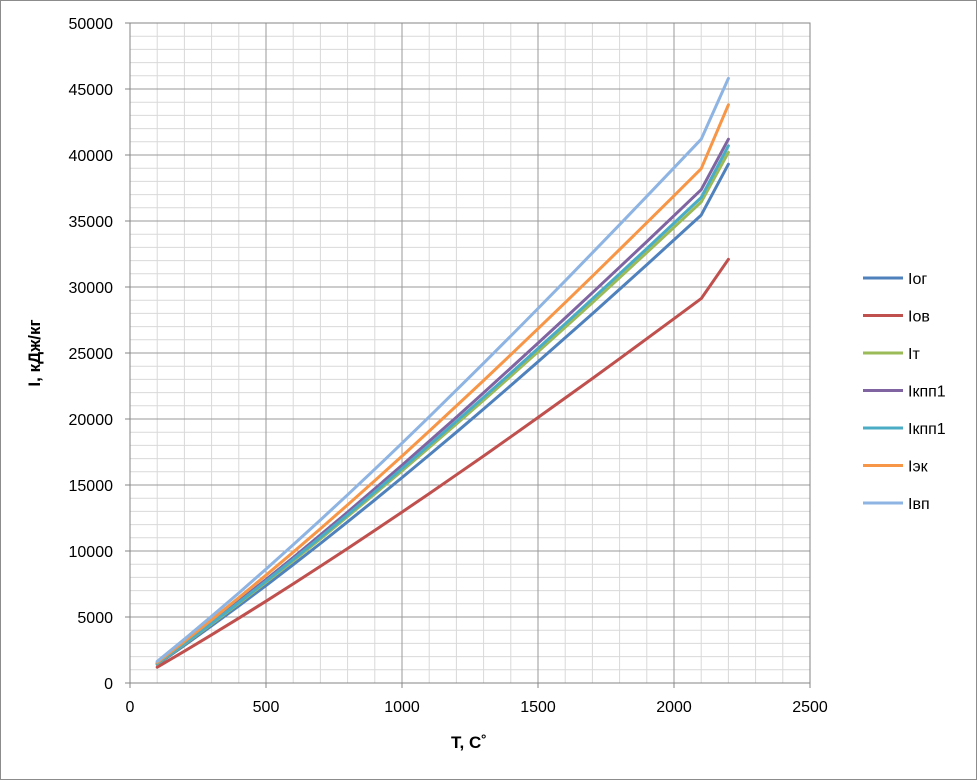  Describe the element at coordinates (469, 742) in the screenshot. I see `x-axis-title: T, C˚` at that location.